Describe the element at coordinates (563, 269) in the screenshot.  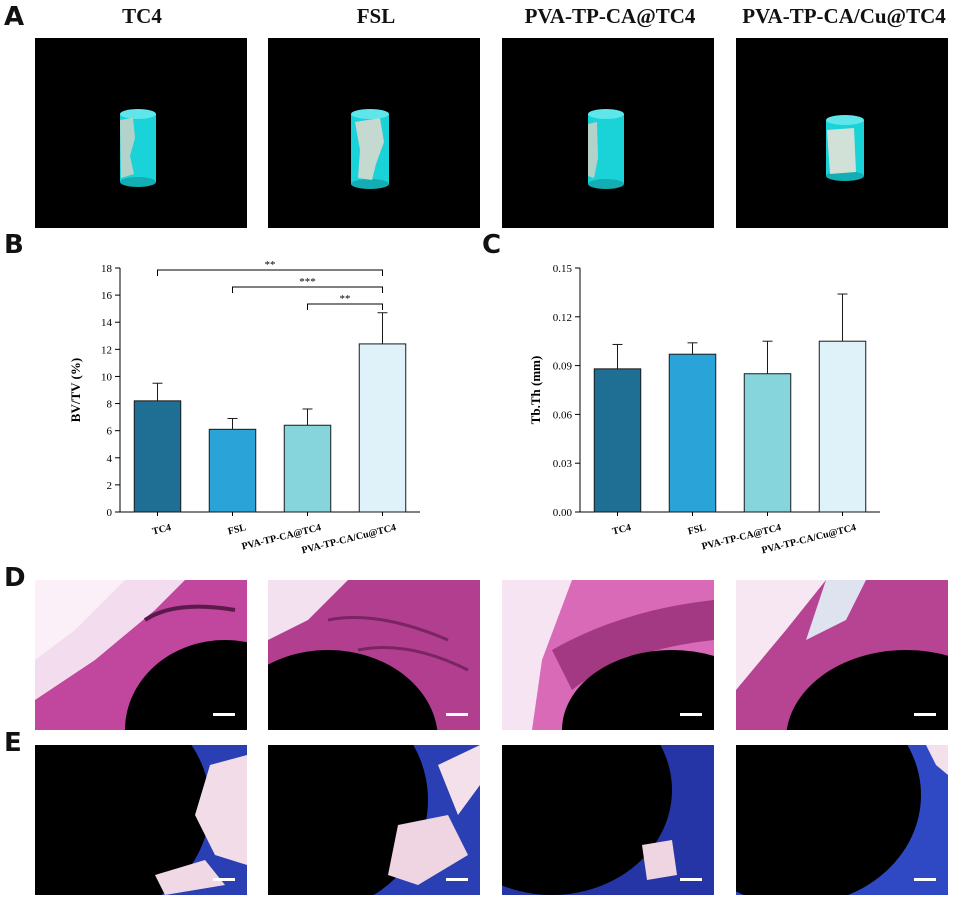
I see `y-tick-label: 0.15` at that location.